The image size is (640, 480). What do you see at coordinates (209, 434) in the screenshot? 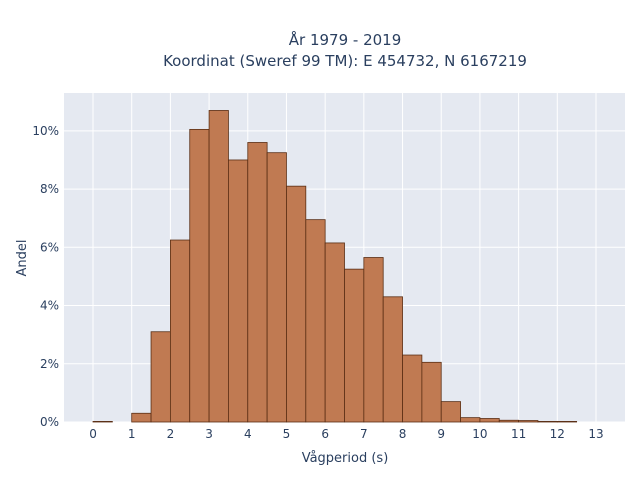
I see `x-tick-label: 3` at bounding box center [209, 434].